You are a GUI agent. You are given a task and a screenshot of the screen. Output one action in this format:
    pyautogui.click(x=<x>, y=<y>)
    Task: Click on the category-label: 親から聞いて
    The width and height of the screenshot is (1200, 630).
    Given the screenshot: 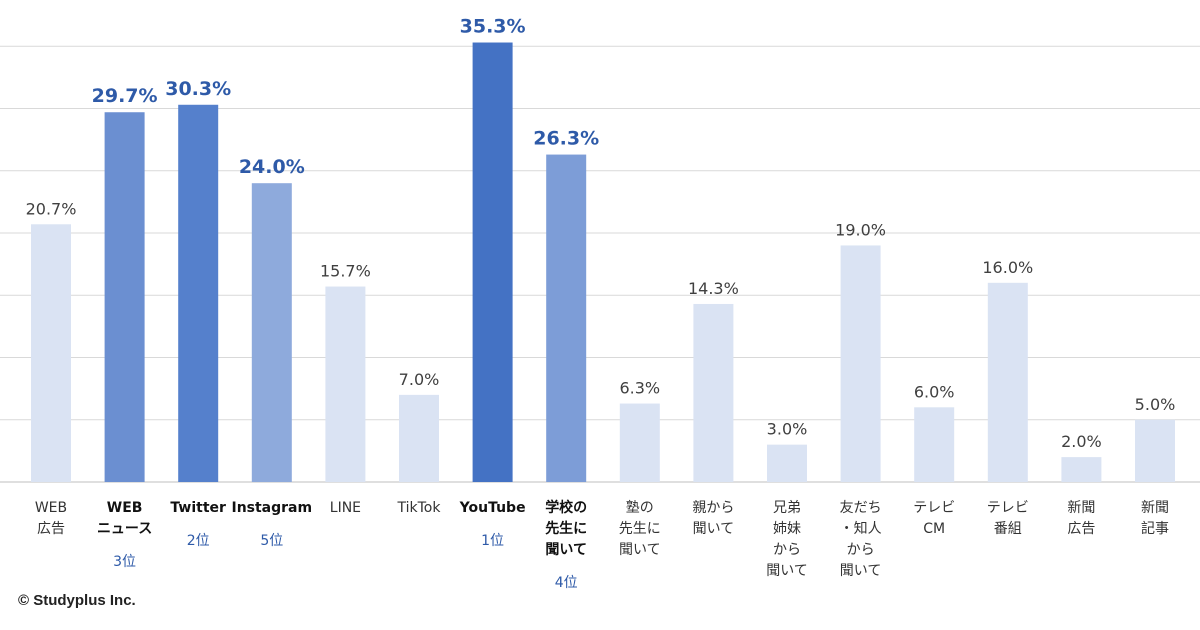 What is the action you would take?
    pyautogui.click(x=713, y=518)
    